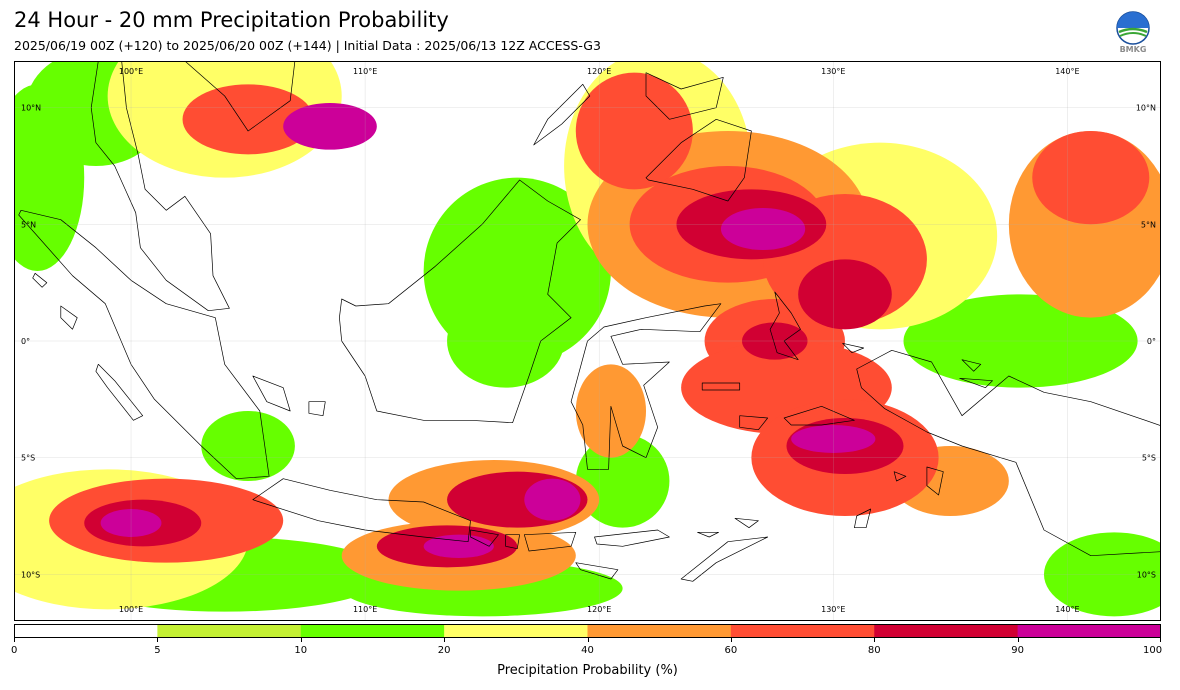  Describe the element at coordinates (597, 571) in the screenshot. I see `coastline-sumba` at that location.